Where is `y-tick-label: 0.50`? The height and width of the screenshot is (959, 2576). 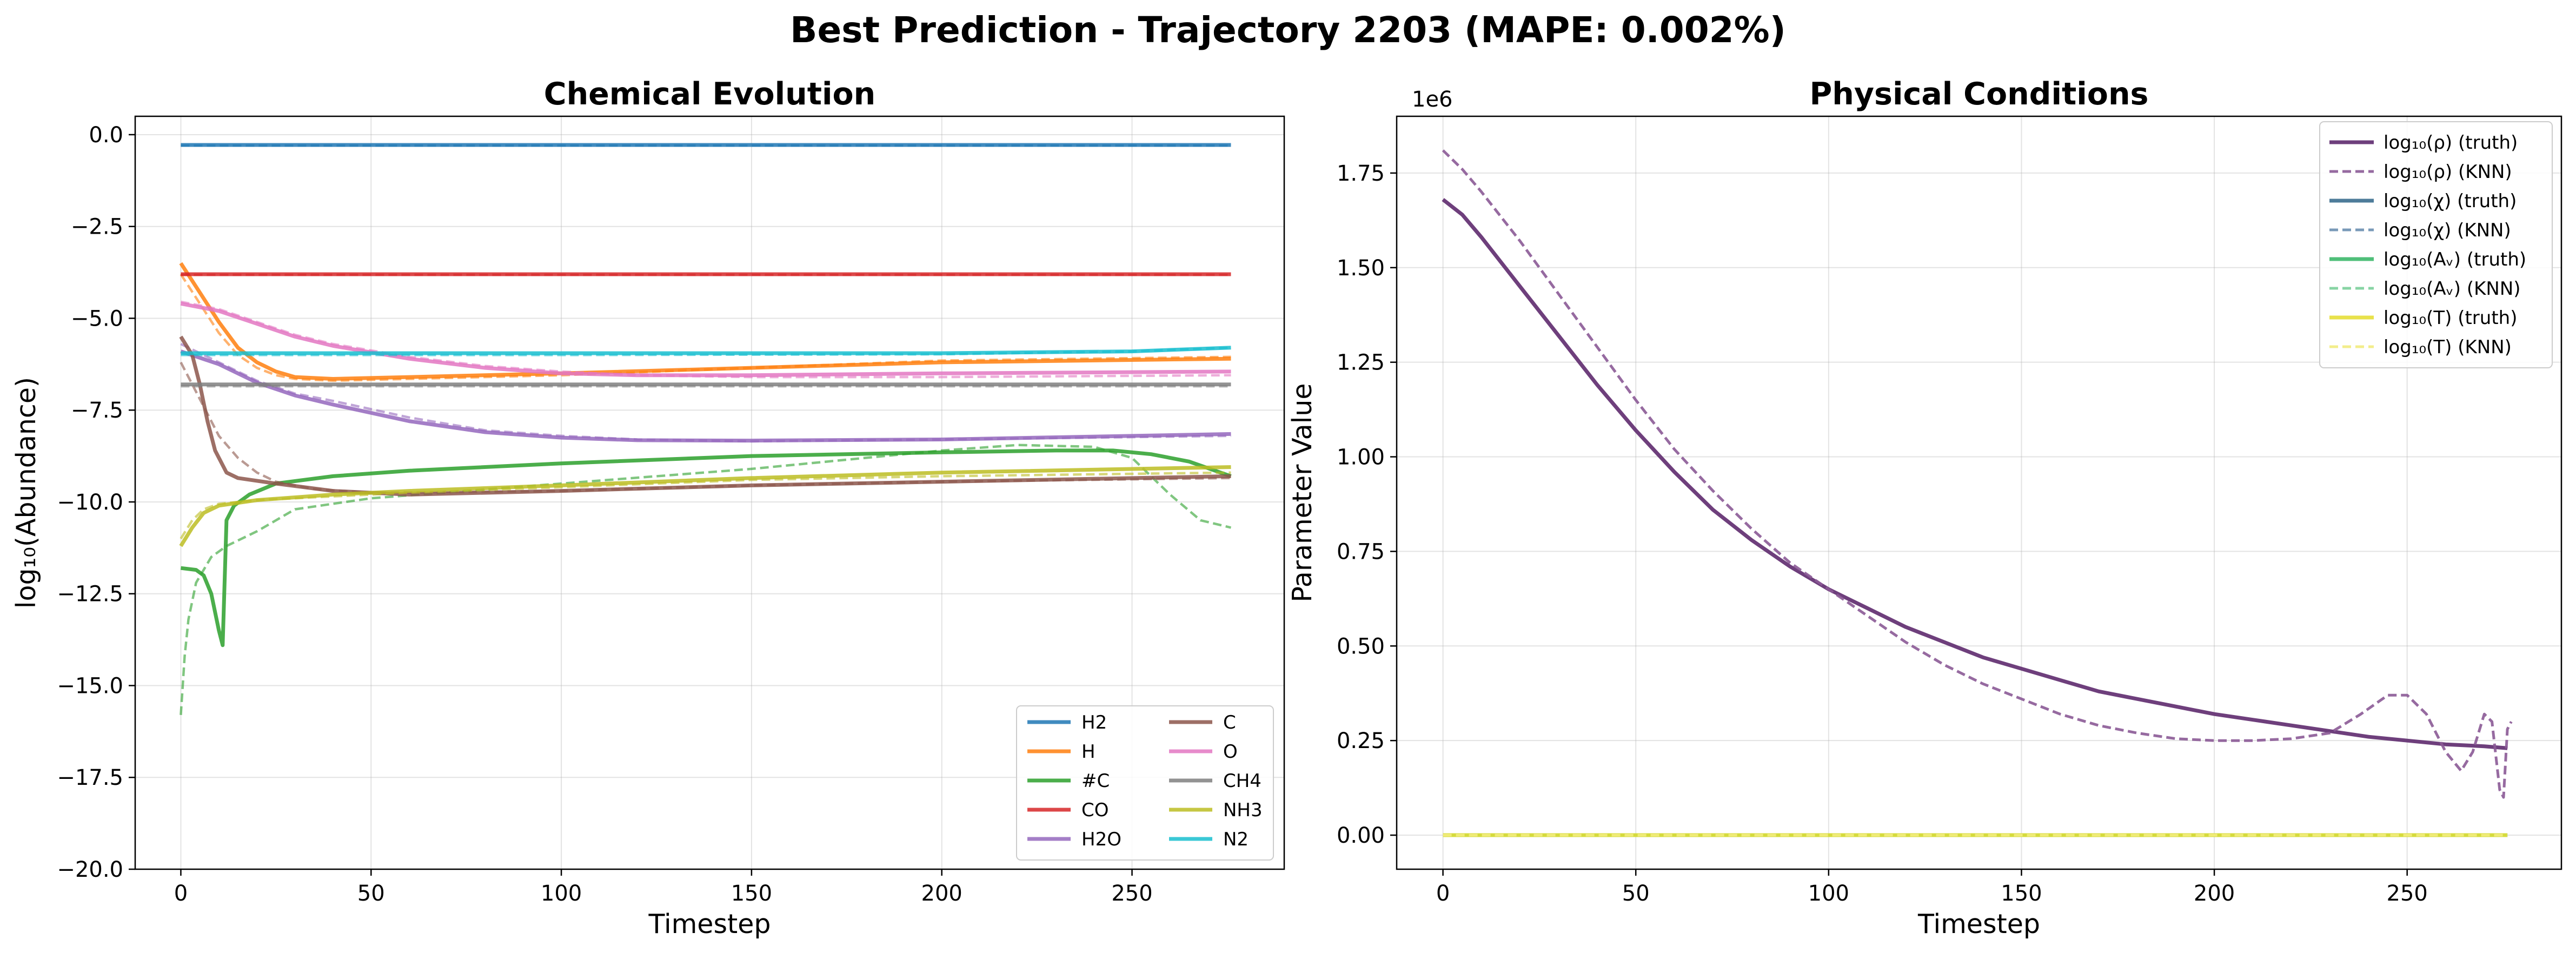
y-tick-label: 0.50 is located at coordinates (1361, 646).